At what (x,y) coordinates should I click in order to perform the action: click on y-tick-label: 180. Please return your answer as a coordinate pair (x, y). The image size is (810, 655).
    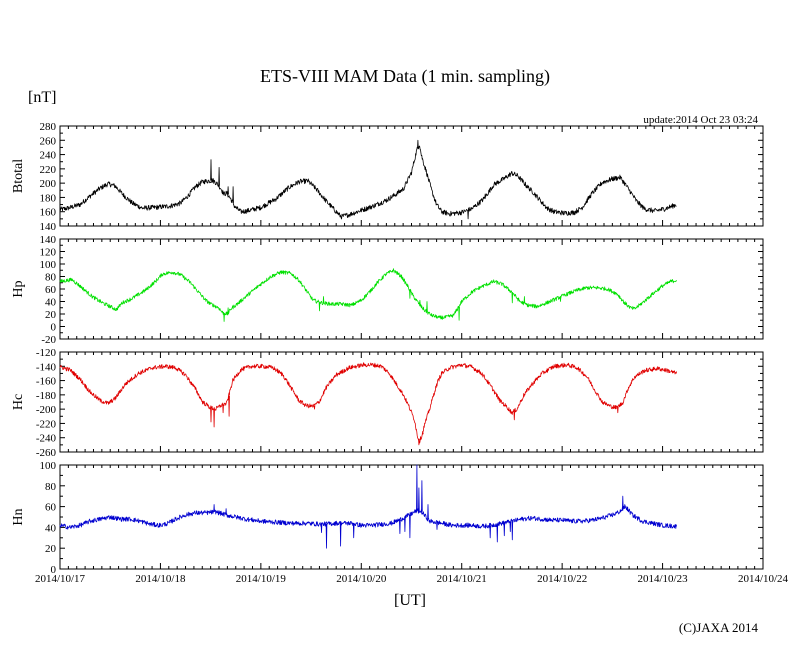
    Looking at the image, I should click on (48, 198).